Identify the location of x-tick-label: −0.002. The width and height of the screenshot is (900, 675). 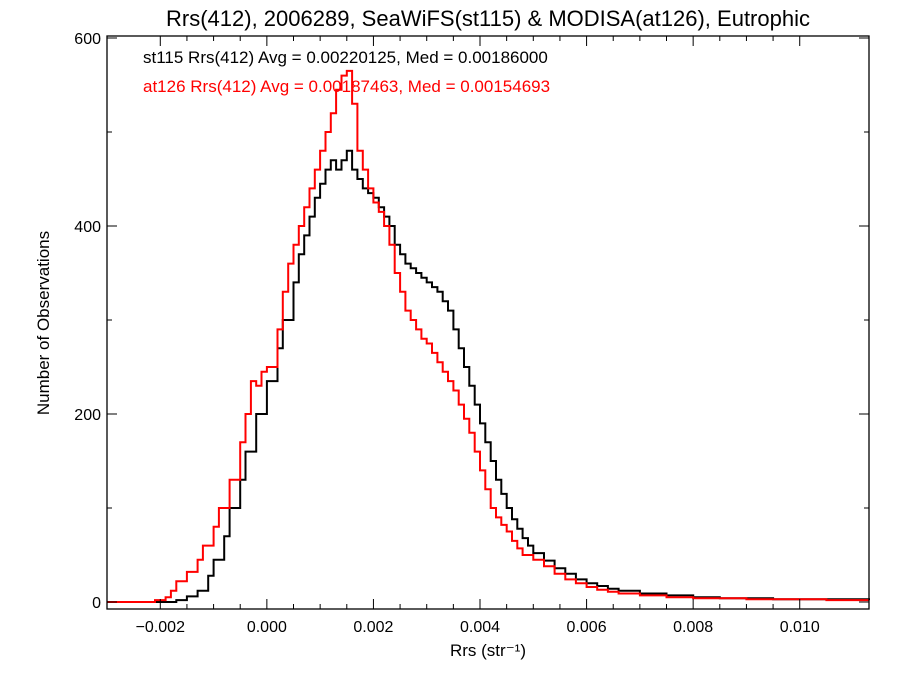
(160, 627).